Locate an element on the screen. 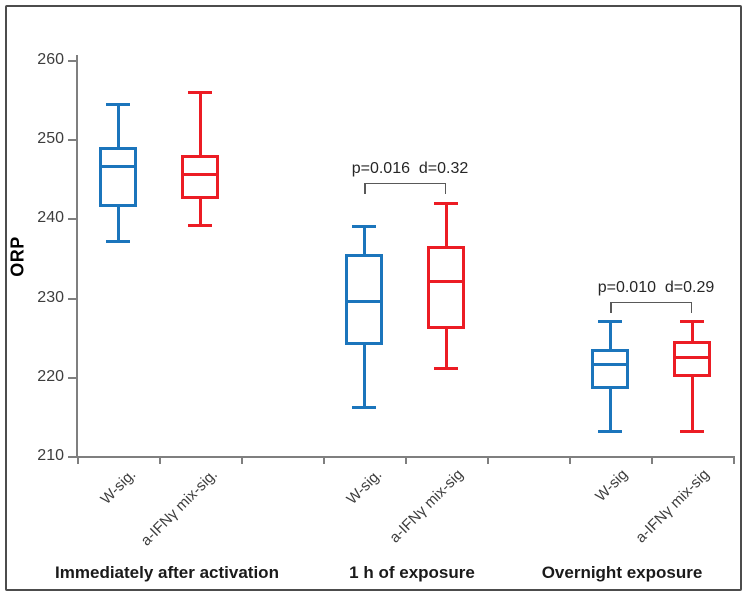 The width and height of the screenshot is (747, 596). y-tick-label: 250 is located at coordinates (50, 139).